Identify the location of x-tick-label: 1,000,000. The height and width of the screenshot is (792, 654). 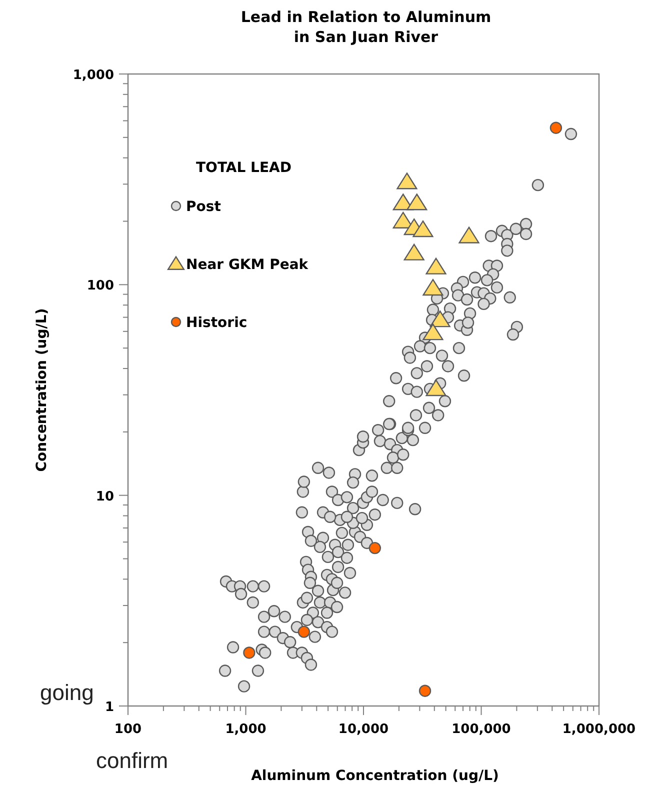
(599, 729).